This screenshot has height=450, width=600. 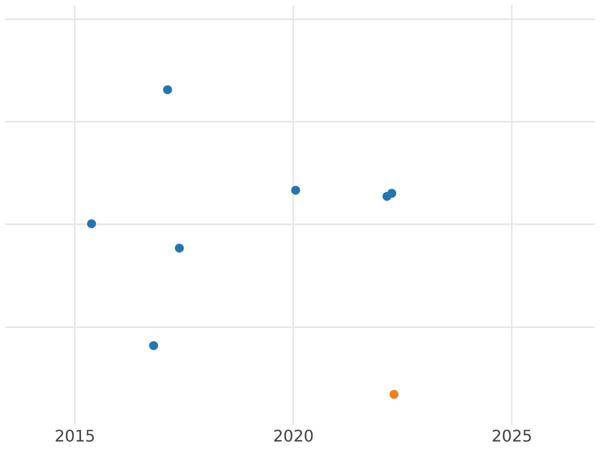 What do you see at coordinates (512, 436) in the screenshot?
I see `x-tick-label: 2025` at bounding box center [512, 436].